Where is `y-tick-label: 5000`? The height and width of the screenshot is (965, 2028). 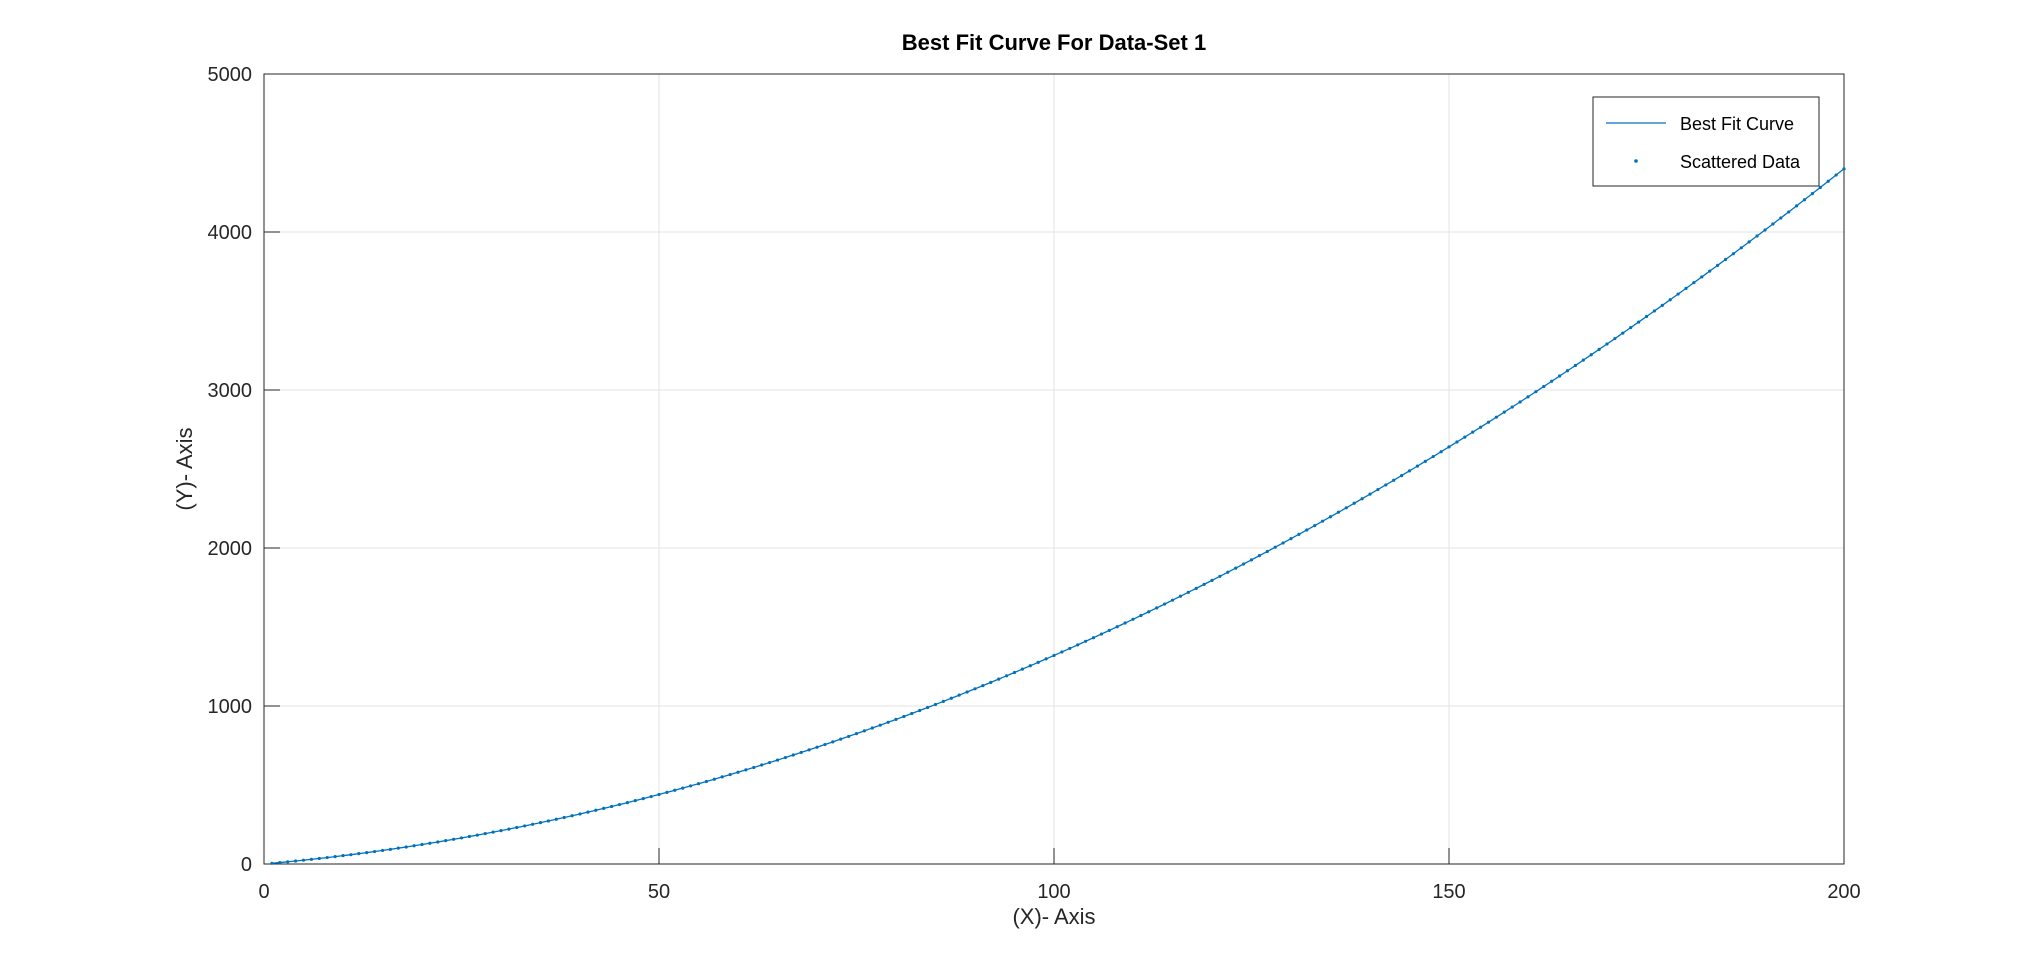 y-tick-label: 5000 is located at coordinates (230, 75).